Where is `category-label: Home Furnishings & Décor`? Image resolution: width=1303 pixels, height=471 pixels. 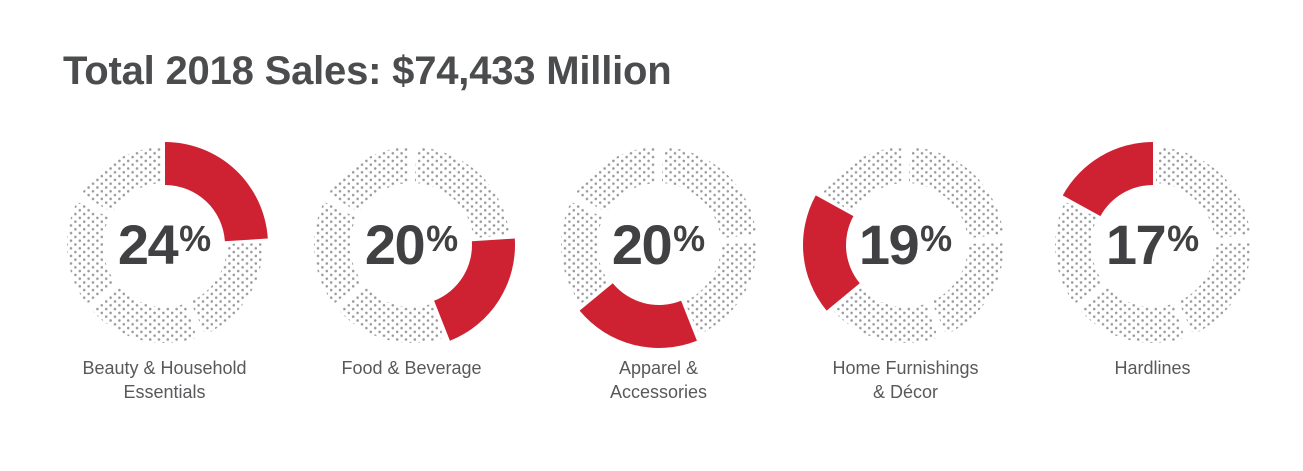
category-label: Home Furnishings & Décor is located at coordinates (905, 380).